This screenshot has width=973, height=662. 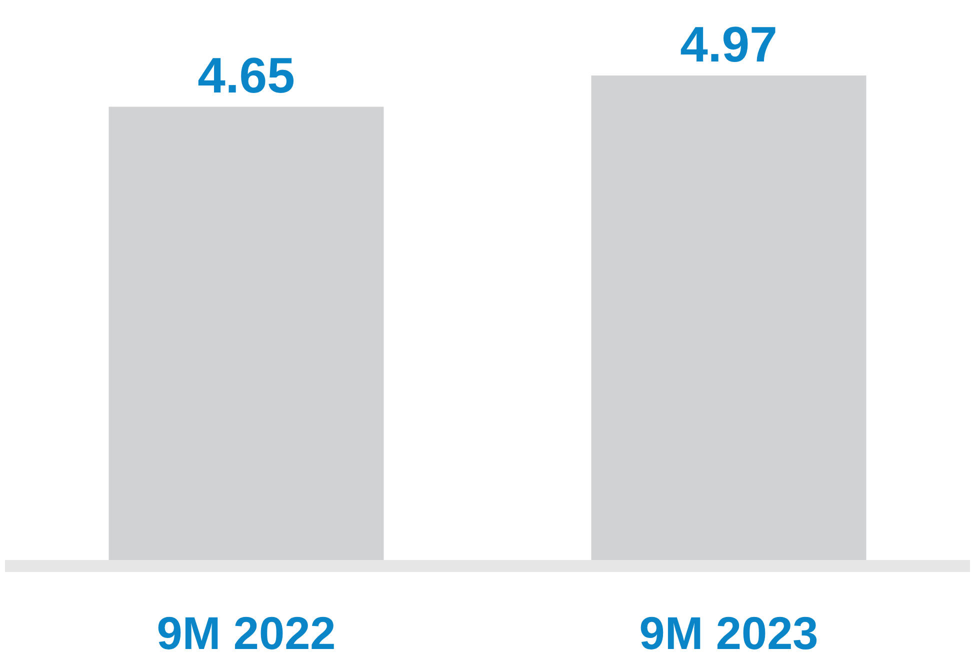 I want to click on data-label: 4.97, so click(x=729, y=44).